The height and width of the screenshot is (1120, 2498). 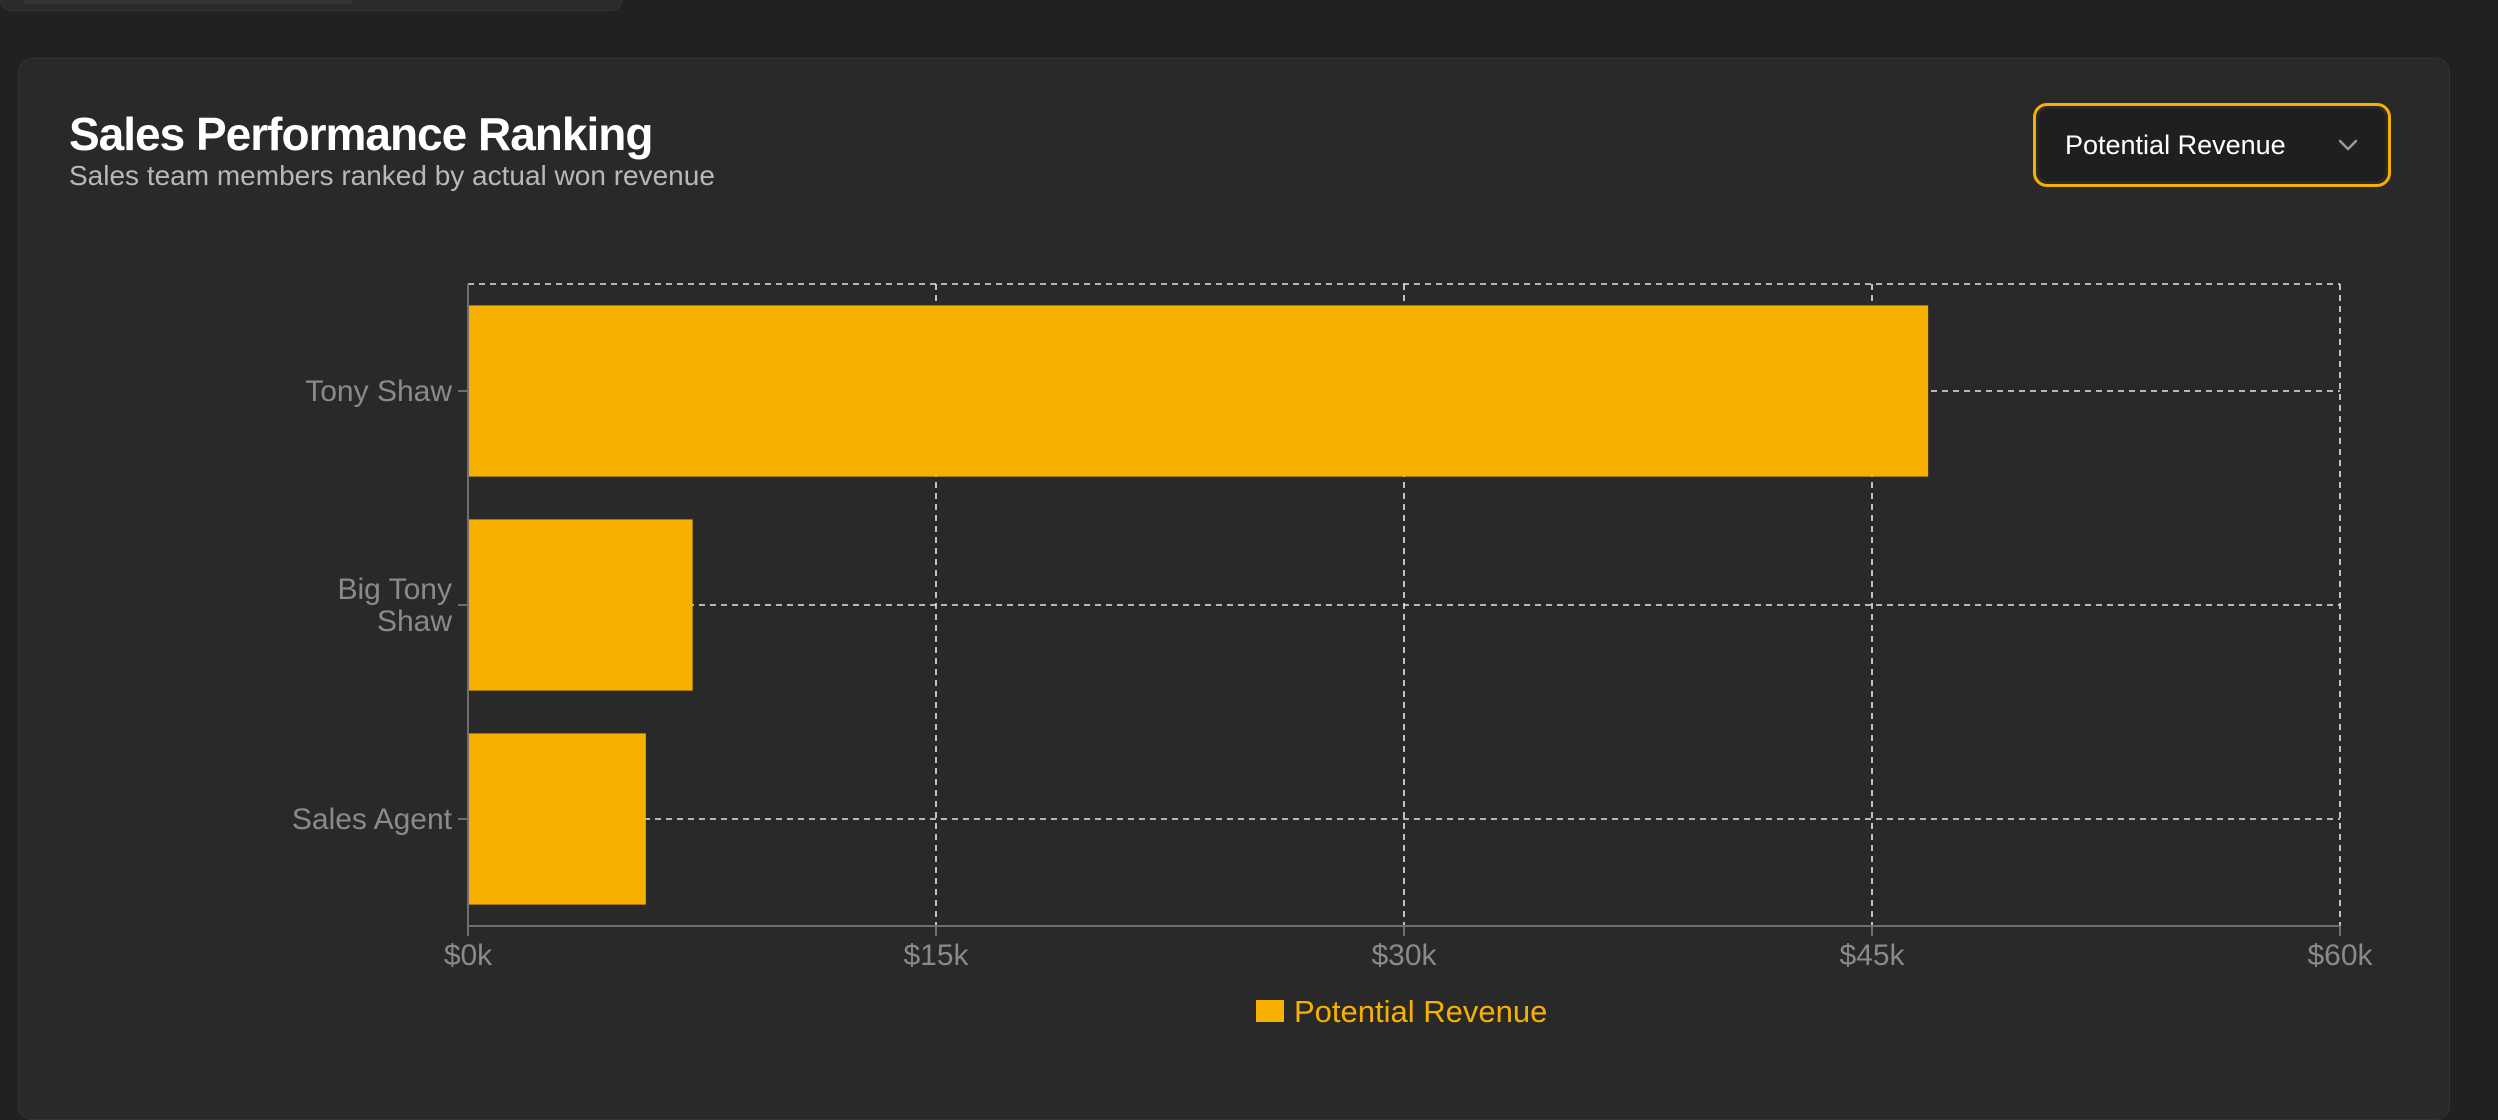 I want to click on chevron-down-icon, so click(x=2348, y=145).